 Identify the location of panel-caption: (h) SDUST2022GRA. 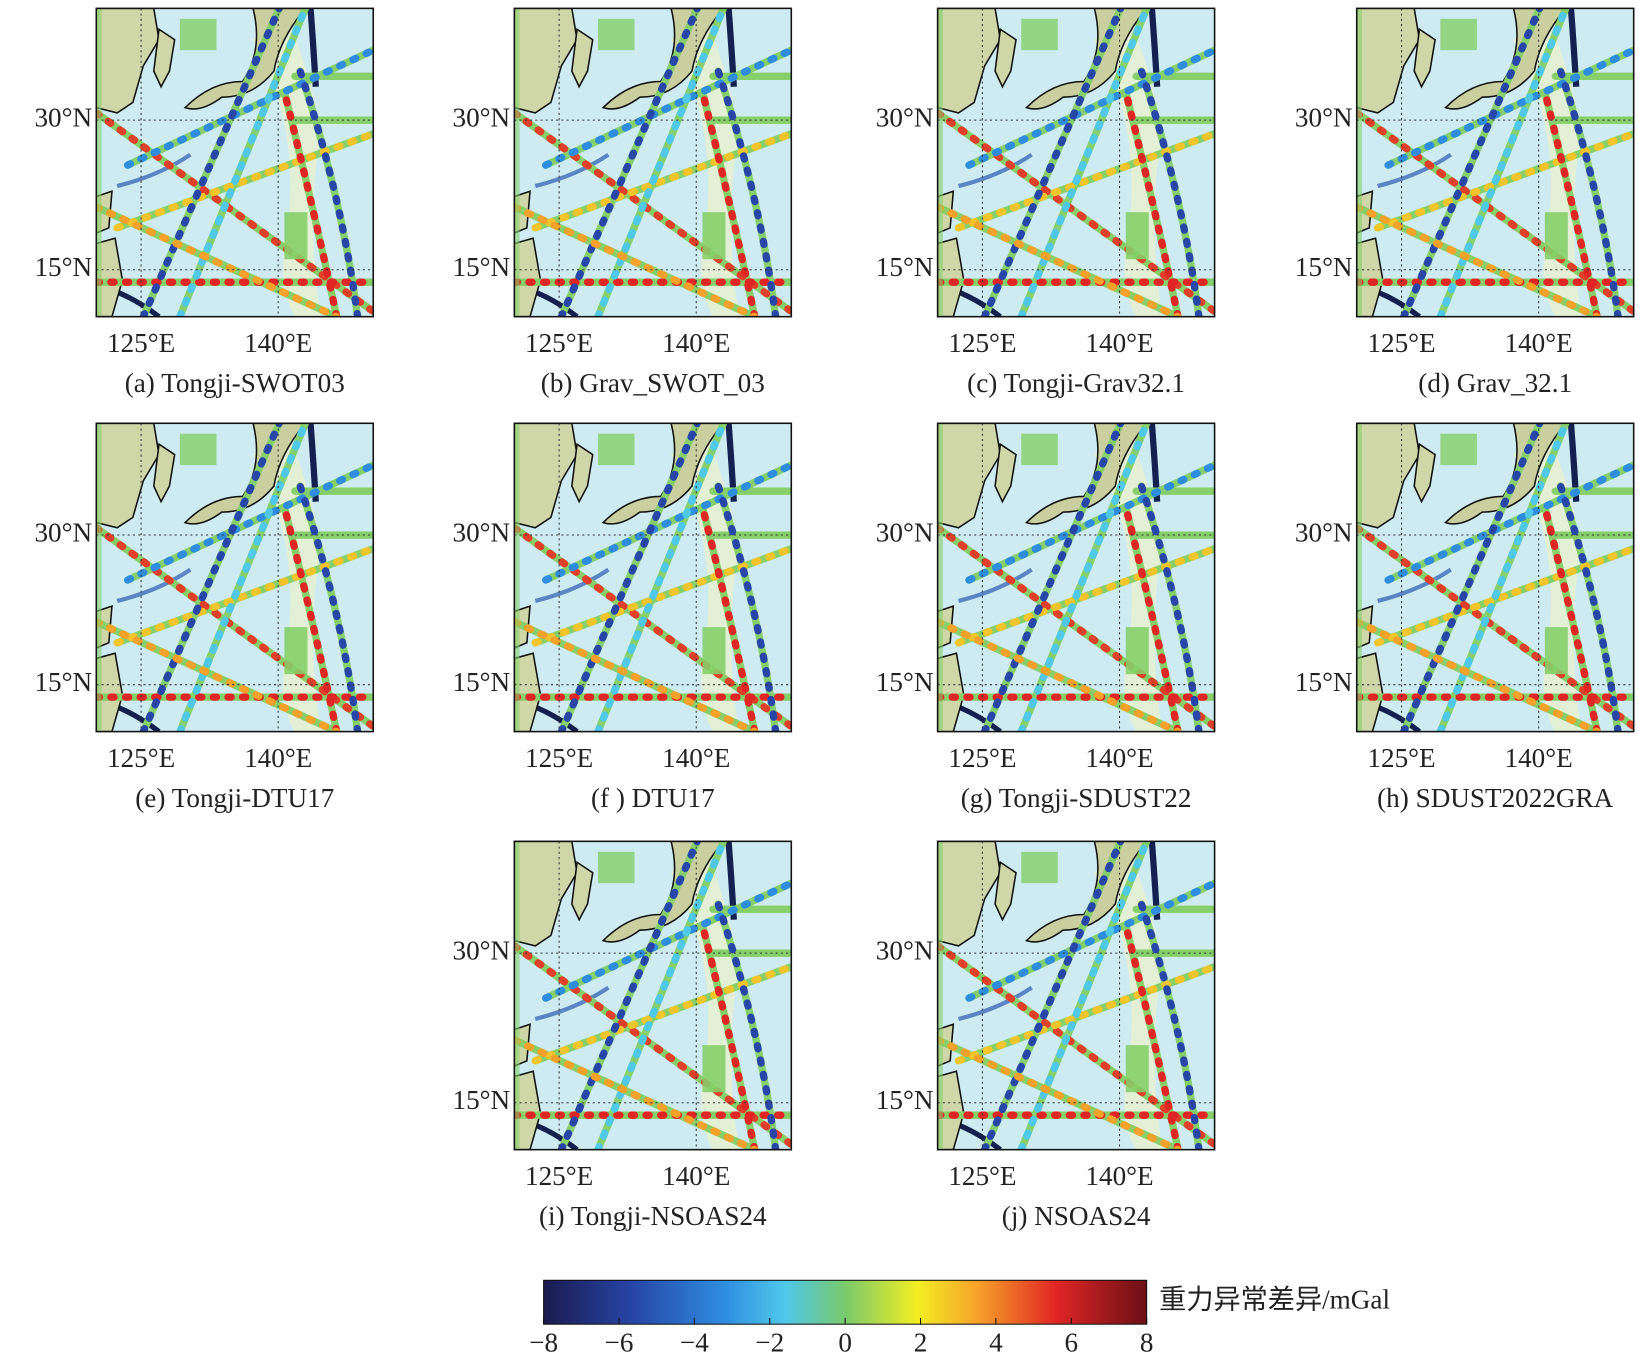
(1495, 798).